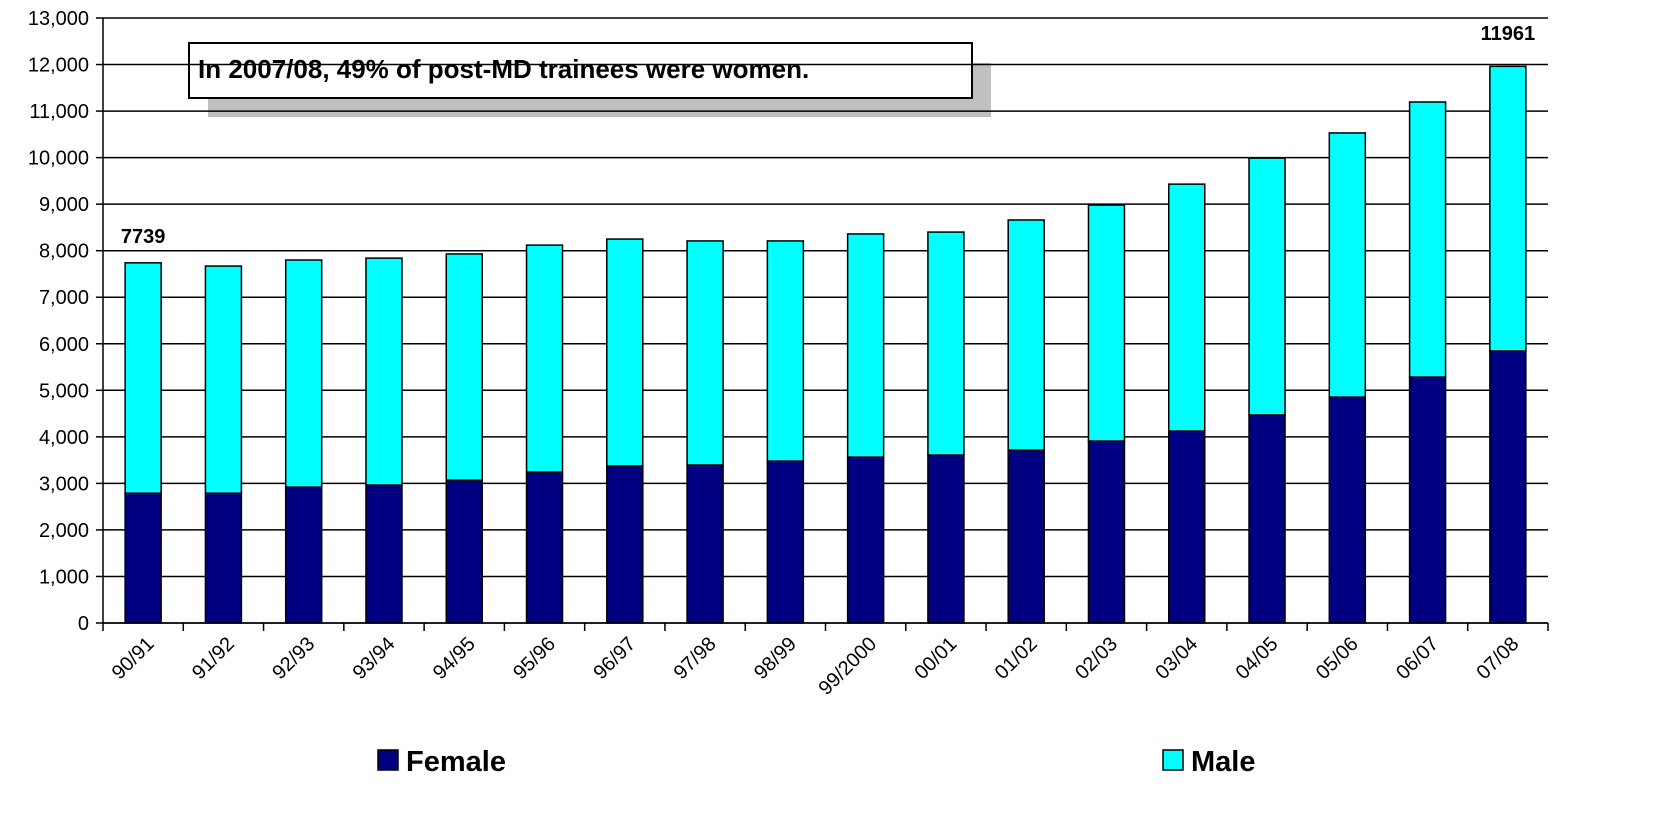 This screenshot has height=821, width=1663. Describe the element at coordinates (64, 298) in the screenshot. I see `y-tick-label: 7,000` at that location.